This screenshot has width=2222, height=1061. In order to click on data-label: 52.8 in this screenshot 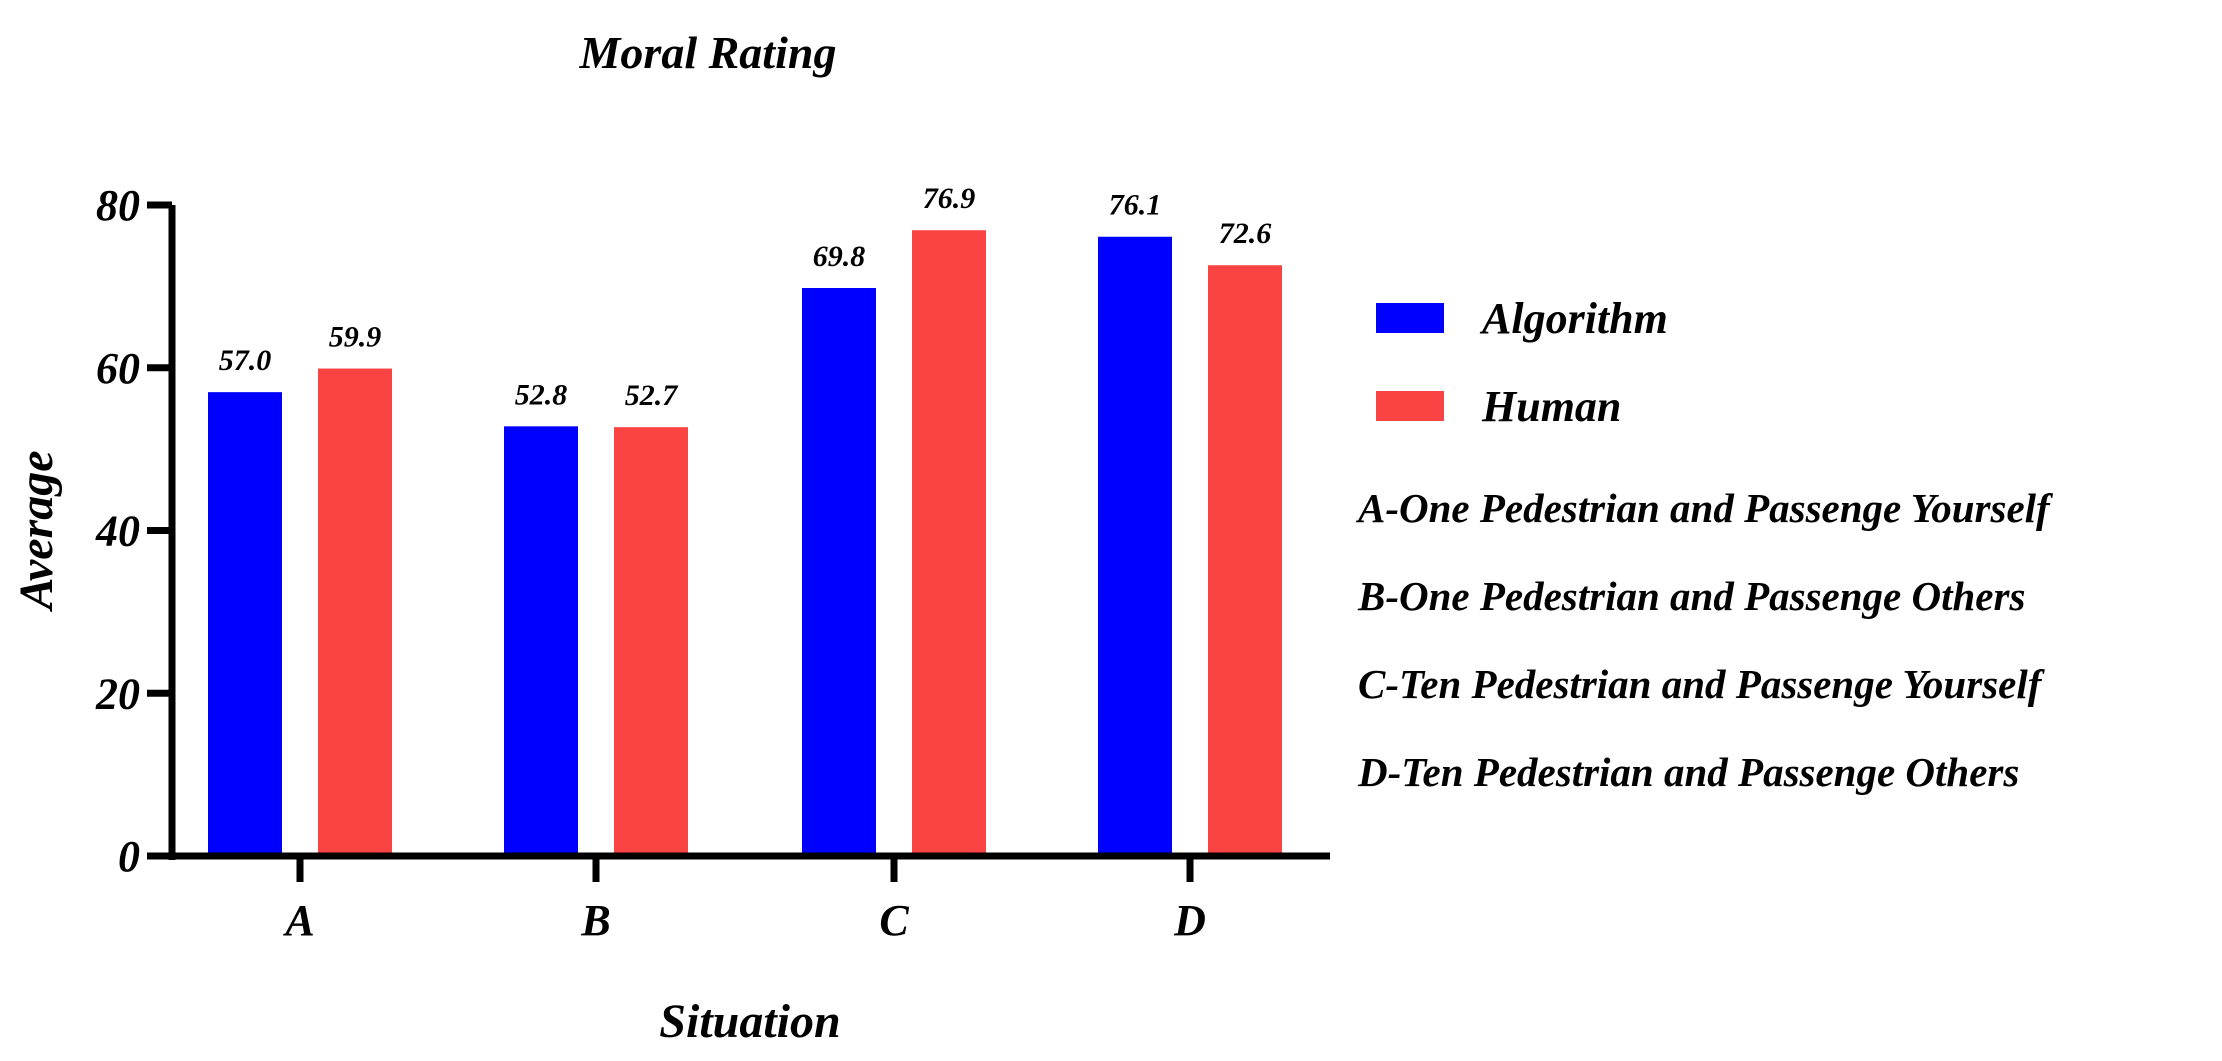, I will do `click(541, 394)`.